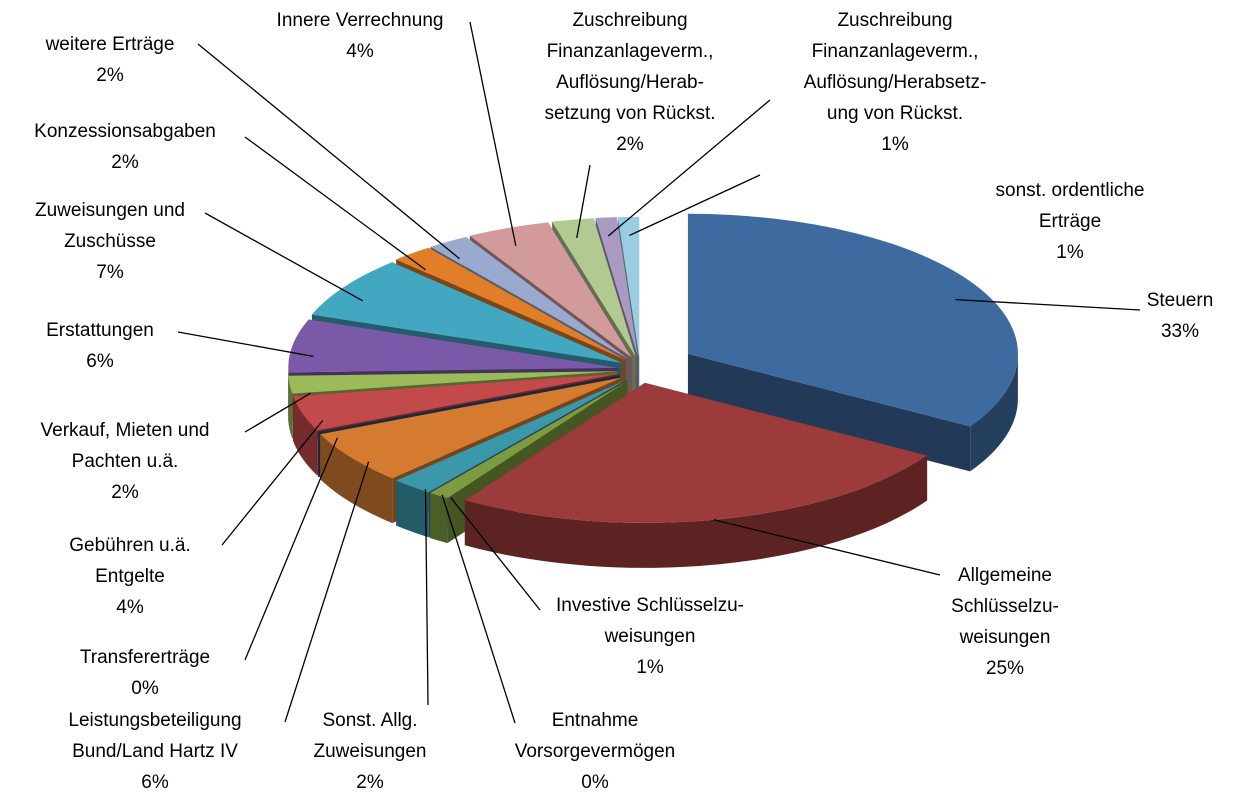 This screenshot has height=798, width=1236. I want to click on value-label: 7%, so click(110, 272).